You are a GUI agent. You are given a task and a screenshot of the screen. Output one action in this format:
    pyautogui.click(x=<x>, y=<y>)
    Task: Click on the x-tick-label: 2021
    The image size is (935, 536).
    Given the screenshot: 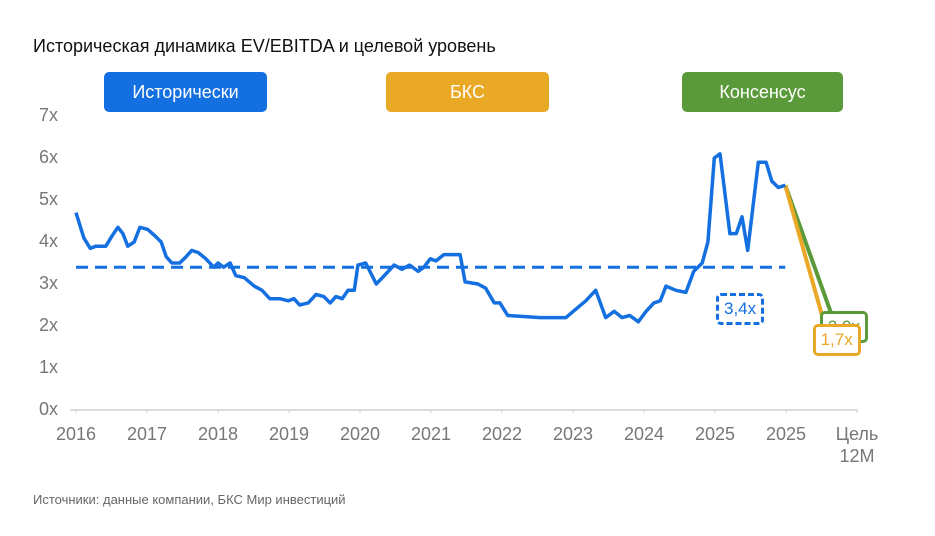 What is the action you would take?
    pyautogui.click(x=431, y=434)
    